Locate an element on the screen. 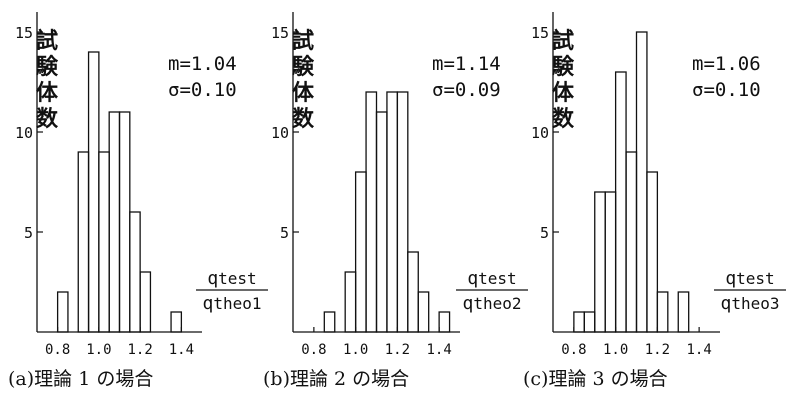 The image size is (791, 396). x-axis-label-denominator: qtheo3 is located at coordinates (749, 303).